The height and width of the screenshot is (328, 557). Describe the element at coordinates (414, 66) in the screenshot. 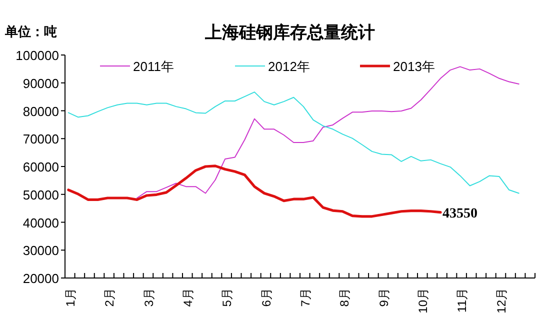

I see `legend-label: 2013年` at that location.